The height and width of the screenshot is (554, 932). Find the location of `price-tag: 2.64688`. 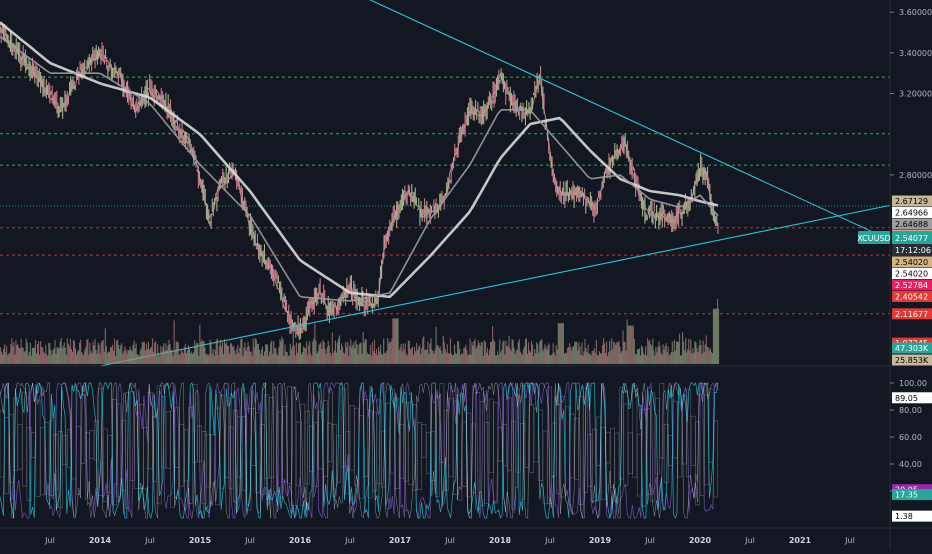

price-tag: 2.64688 is located at coordinates (912, 224).